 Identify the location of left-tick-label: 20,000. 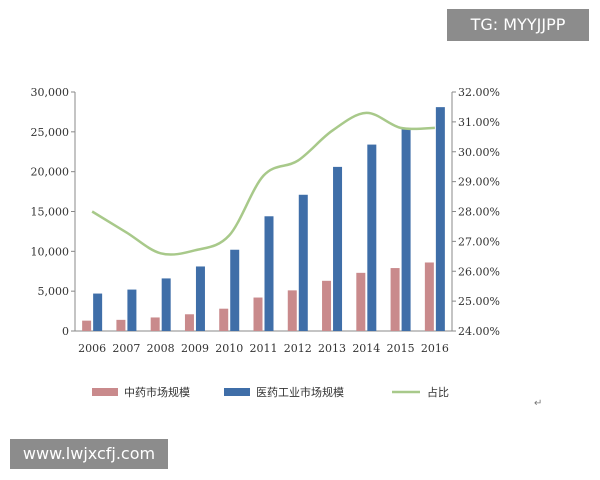
(50, 172).